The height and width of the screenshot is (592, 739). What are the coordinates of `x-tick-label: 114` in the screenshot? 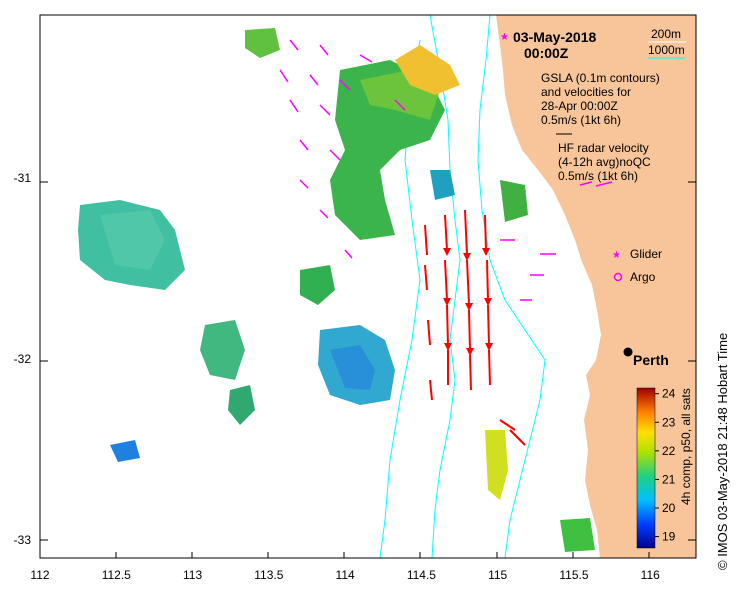 It's located at (345, 575).